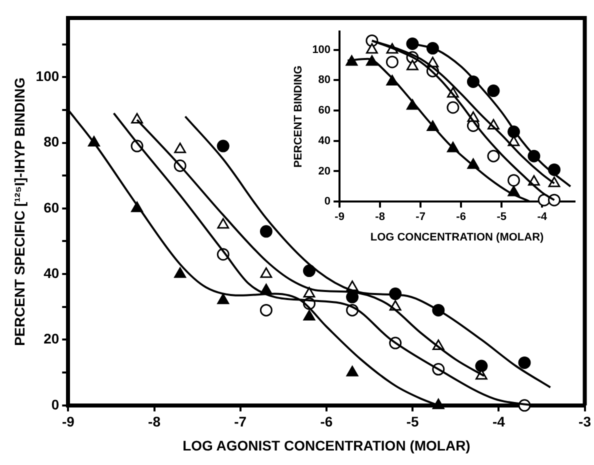 The image size is (594, 465). What do you see at coordinates (298, 117) in the screenshot?
I see `y-axis-title: PERCENT BINDING` at bounding box center [298, 117].